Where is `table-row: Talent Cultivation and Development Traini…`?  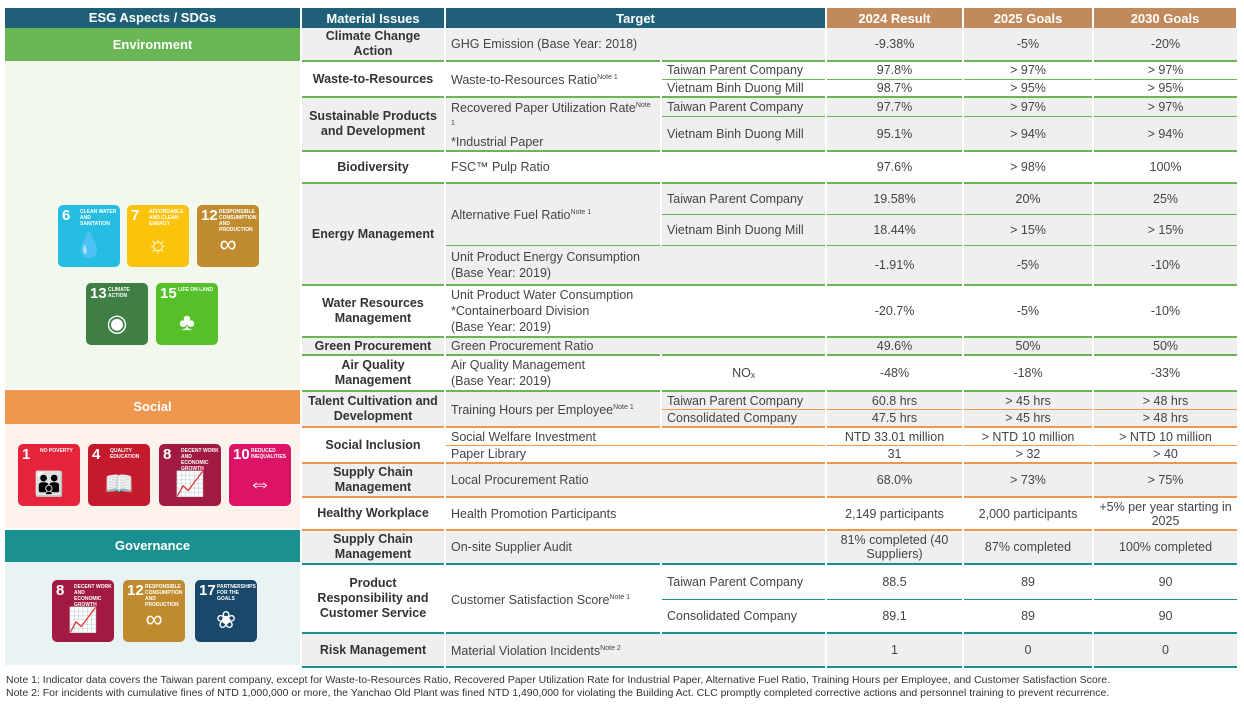
table-row: Talent Cultivation and Development Traini… is located at coordinates (770, 409).